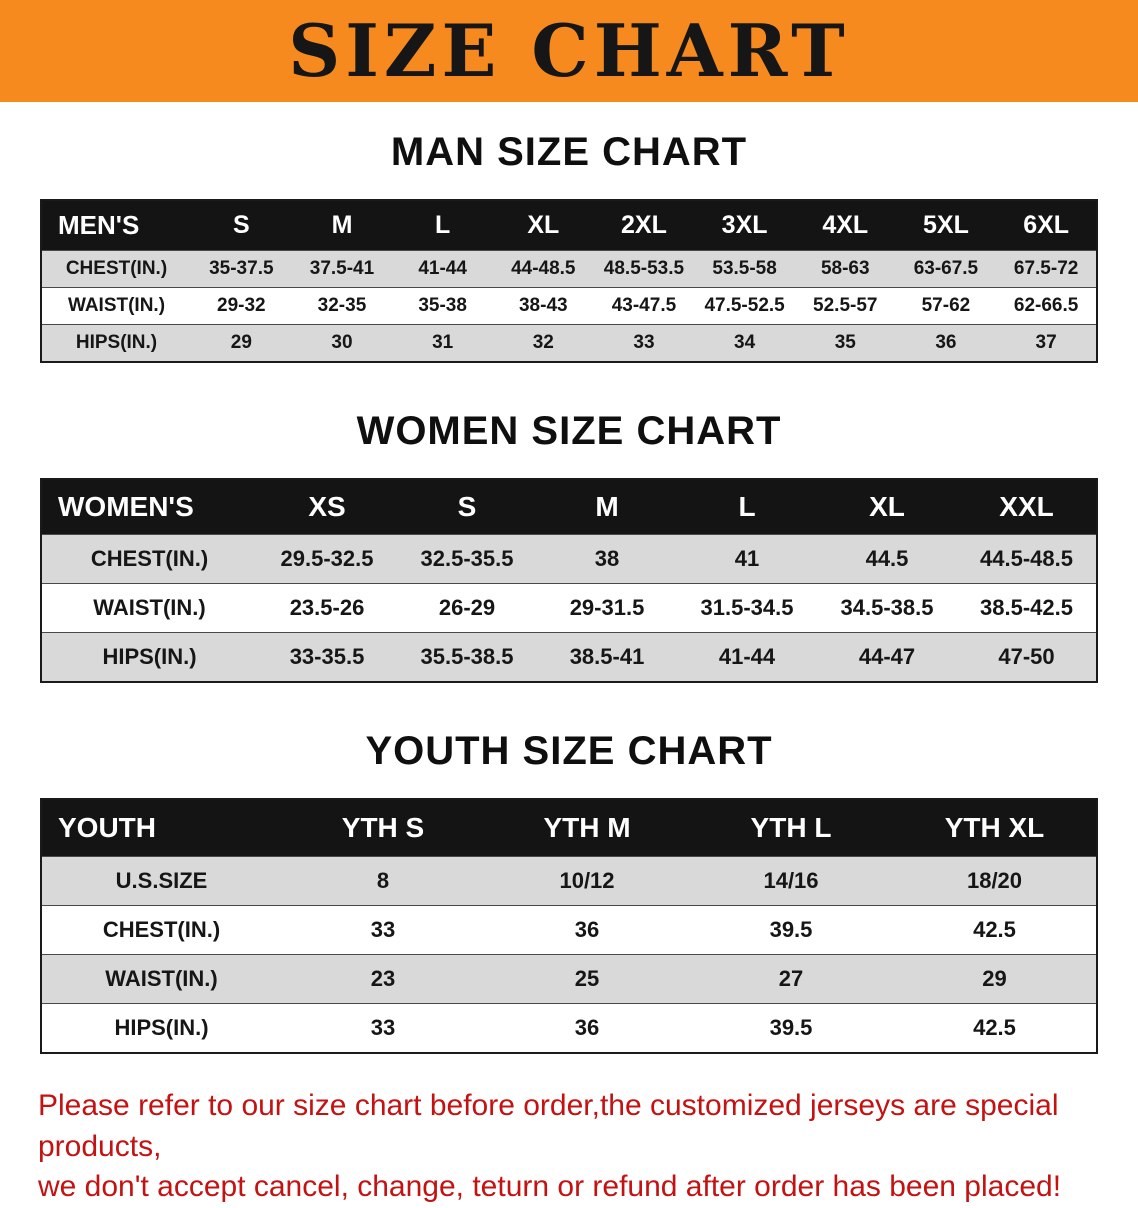 Image resolution: width=1138 pixels, height=1208 pixels. What do you see at coordinates (995, 828) in the screenshot?
I see `size-column-header: YTH XL` at bounding box center [995, 828].